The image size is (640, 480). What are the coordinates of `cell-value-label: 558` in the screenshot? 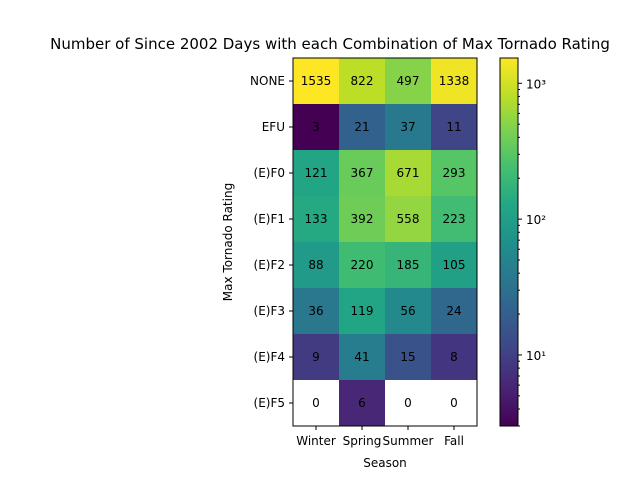 It's located at (408, 219).